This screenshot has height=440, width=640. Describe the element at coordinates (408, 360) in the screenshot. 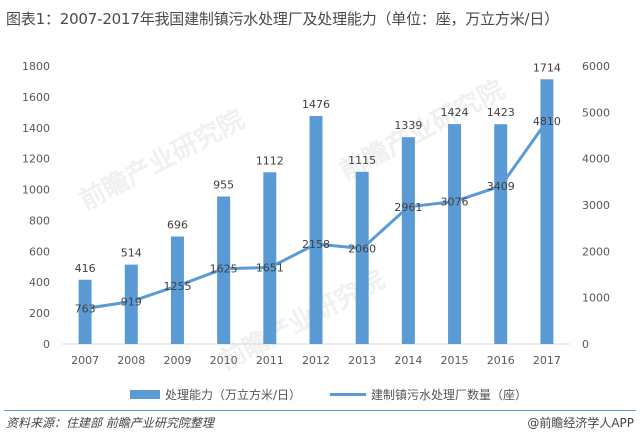

I see `x-tick-label: 2014` at that location.